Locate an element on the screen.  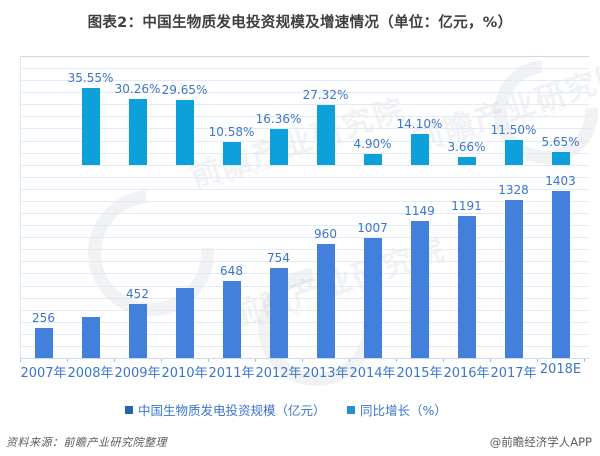
x-axis-label: 2007年 is located at coordinates (43, 373).